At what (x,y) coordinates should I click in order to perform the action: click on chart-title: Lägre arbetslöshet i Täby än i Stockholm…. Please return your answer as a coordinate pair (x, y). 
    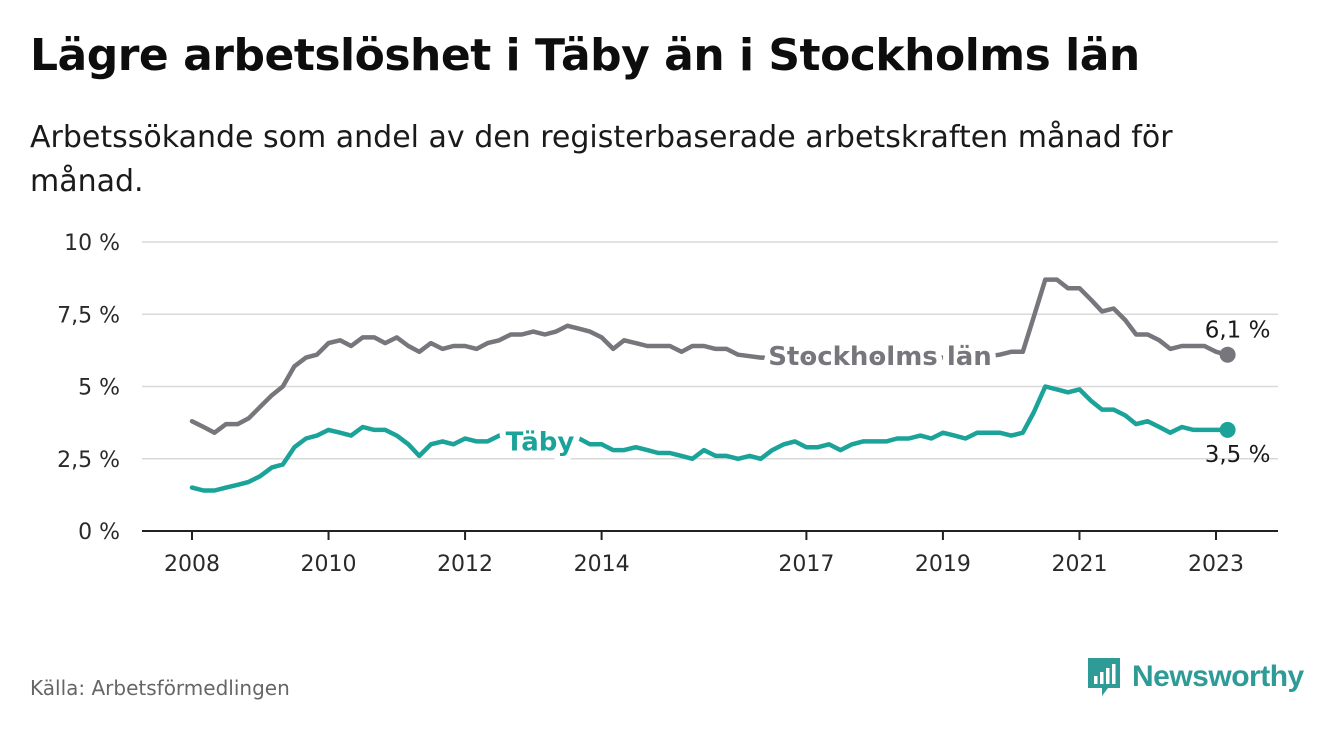
    Looking at the image, I should click on (585, 55).